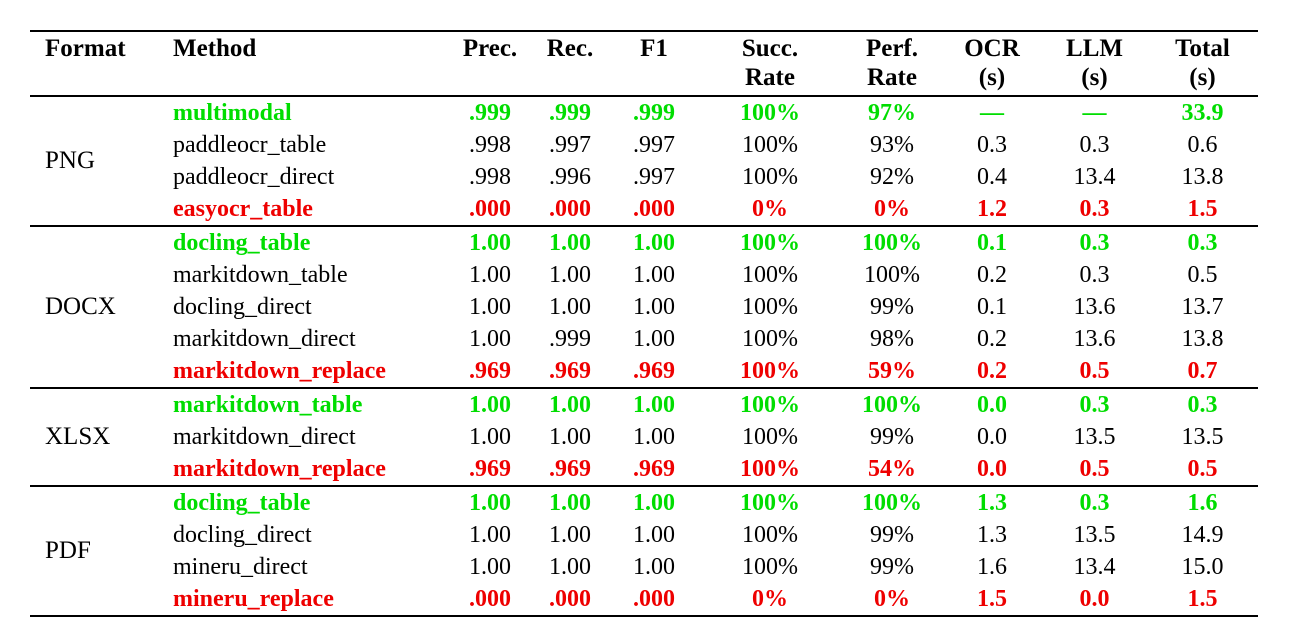  Describe the element at coordinates (1094, 306) in the screenshot. I see `value-cell: 13.6` at that location.